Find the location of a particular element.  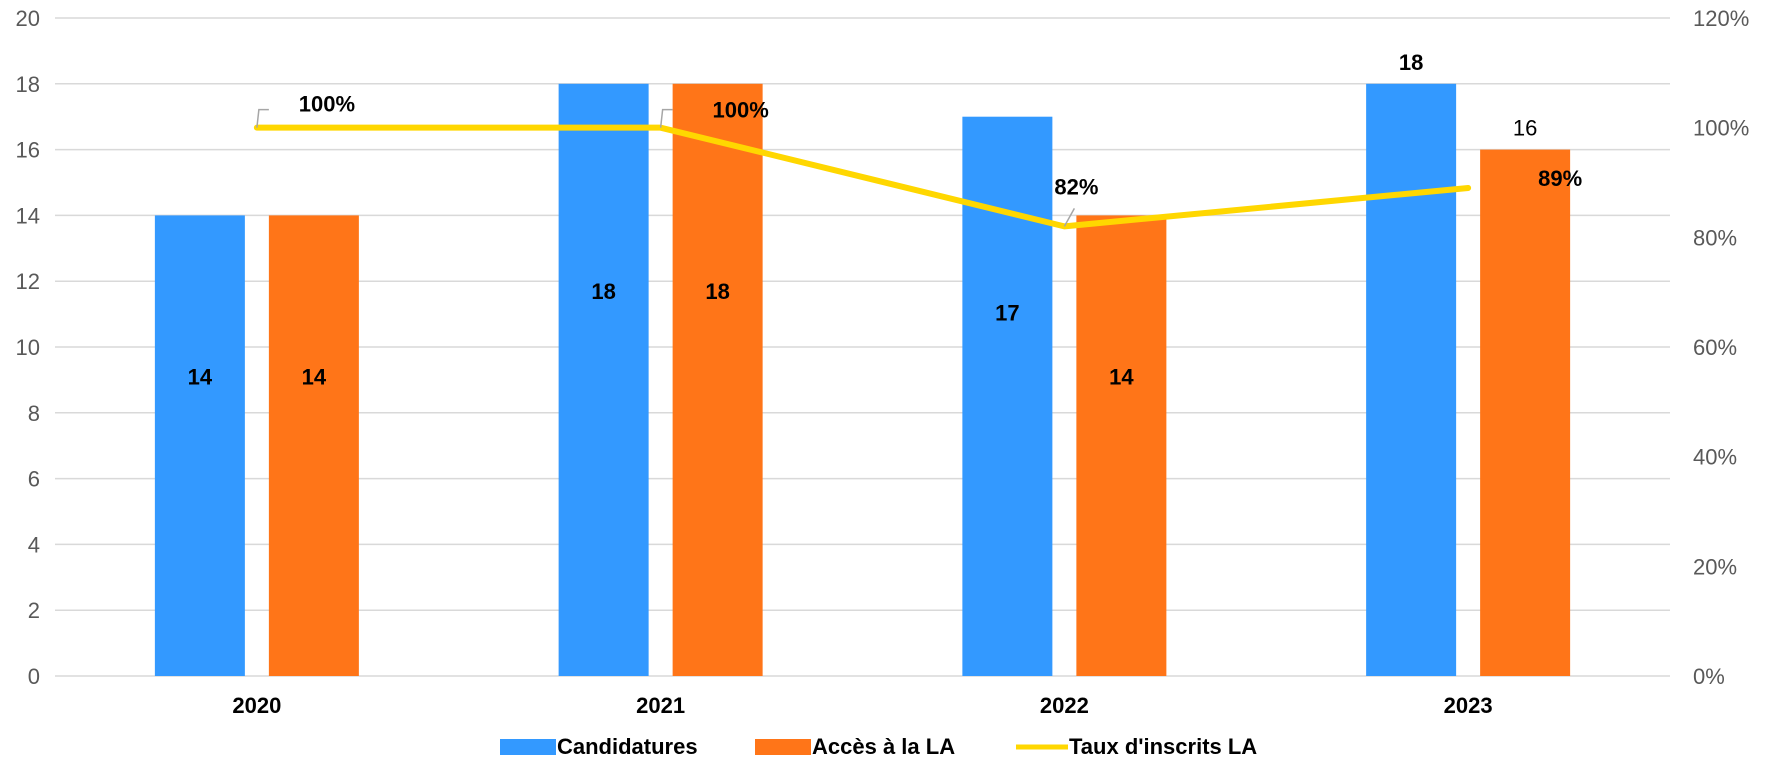

legend-label: Candidatures is located at coordinates (627, 746).